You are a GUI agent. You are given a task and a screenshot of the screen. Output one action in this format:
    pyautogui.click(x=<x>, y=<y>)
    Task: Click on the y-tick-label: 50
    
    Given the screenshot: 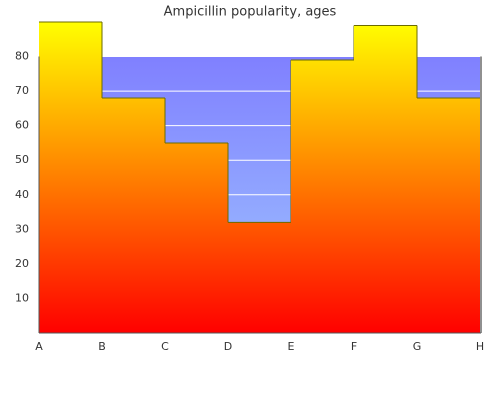 What is the action you would take?
    pyautogui.click(x=22, y=159)
    